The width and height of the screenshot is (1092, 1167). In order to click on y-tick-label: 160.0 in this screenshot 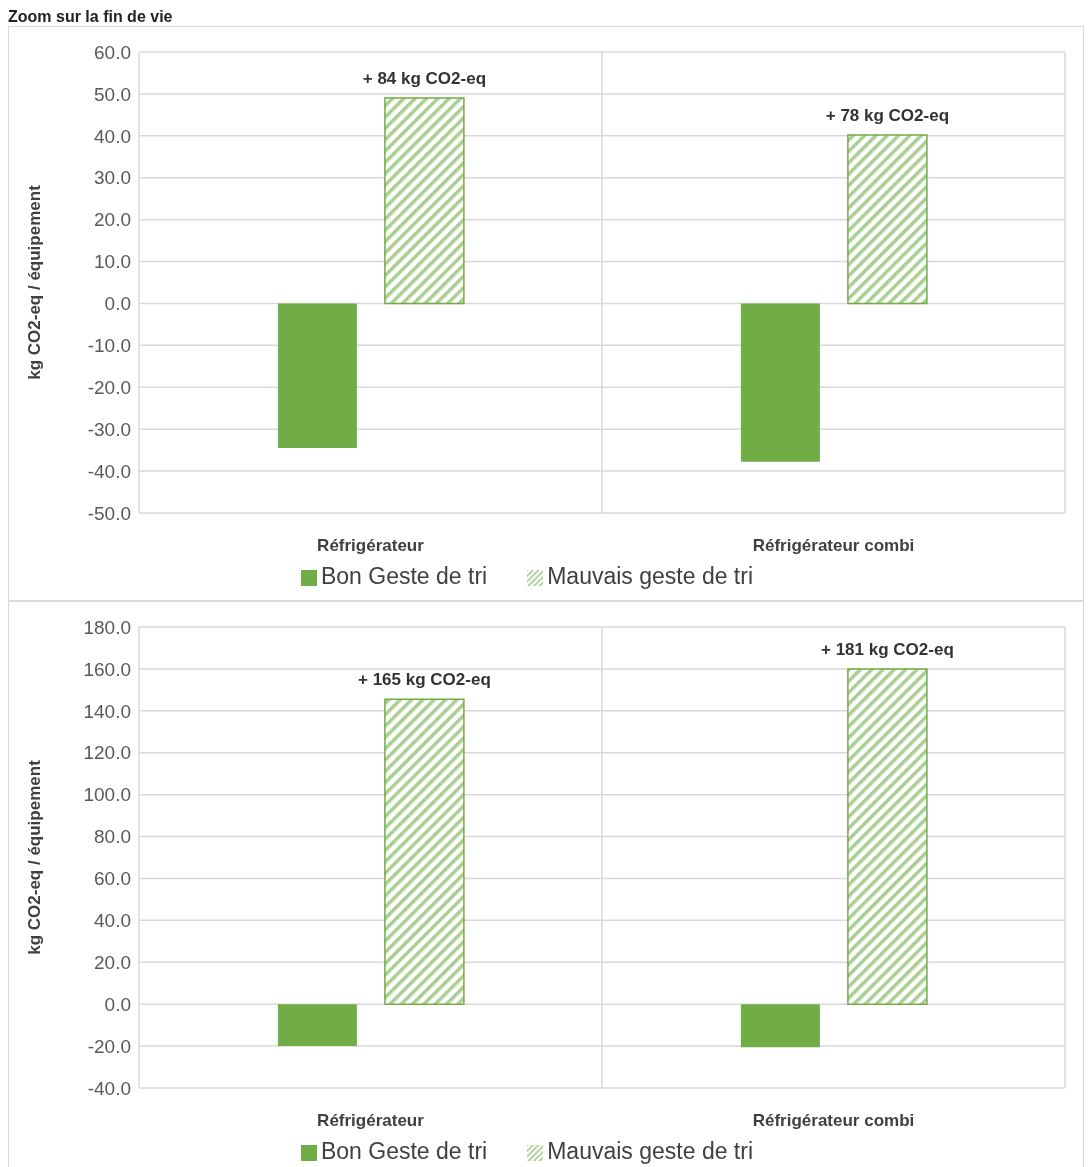, I will do `click(107, 669)`.